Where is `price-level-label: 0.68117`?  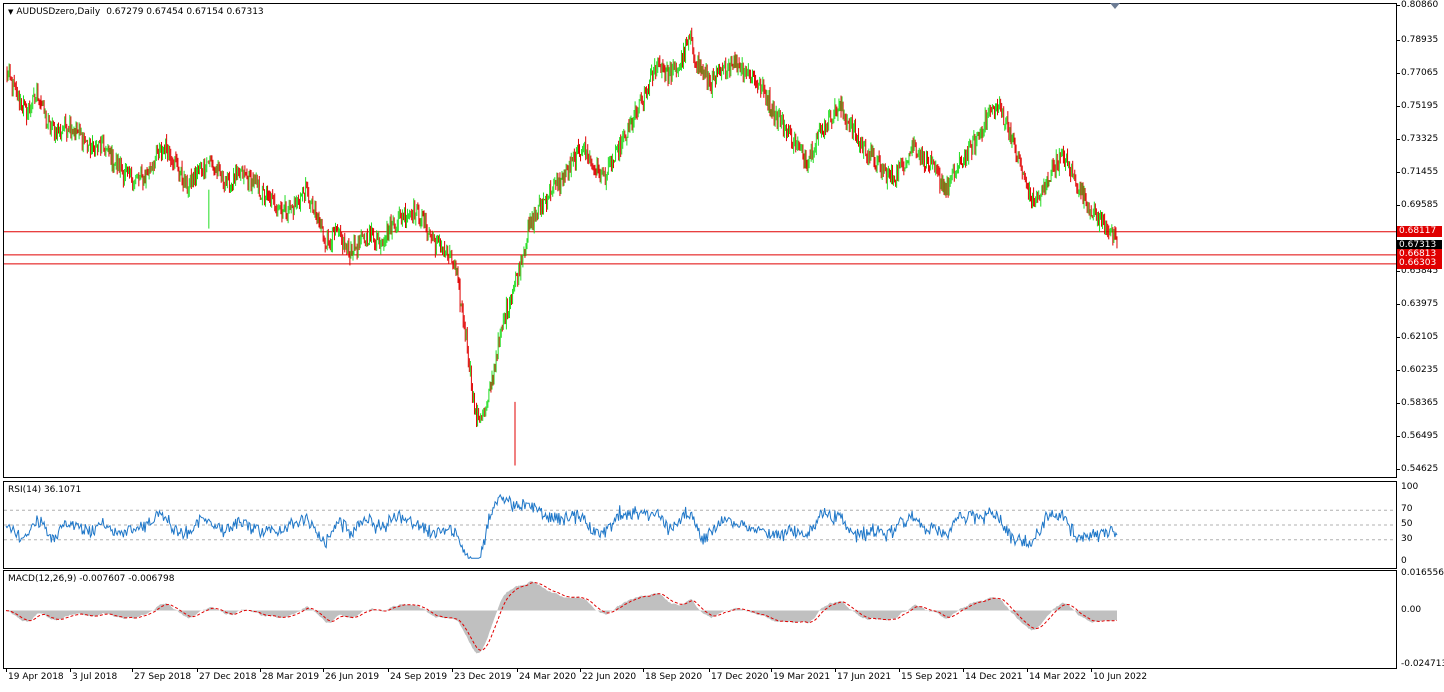
price-level-label: 0.68117 is located at coordinates (1419, 231).